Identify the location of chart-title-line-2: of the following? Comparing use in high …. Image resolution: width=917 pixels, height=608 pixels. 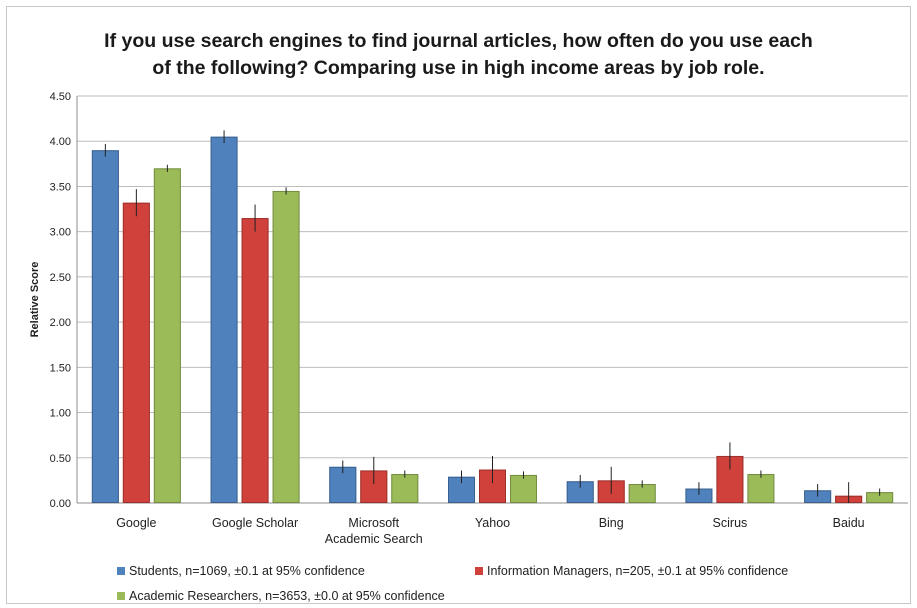
(458, 68).